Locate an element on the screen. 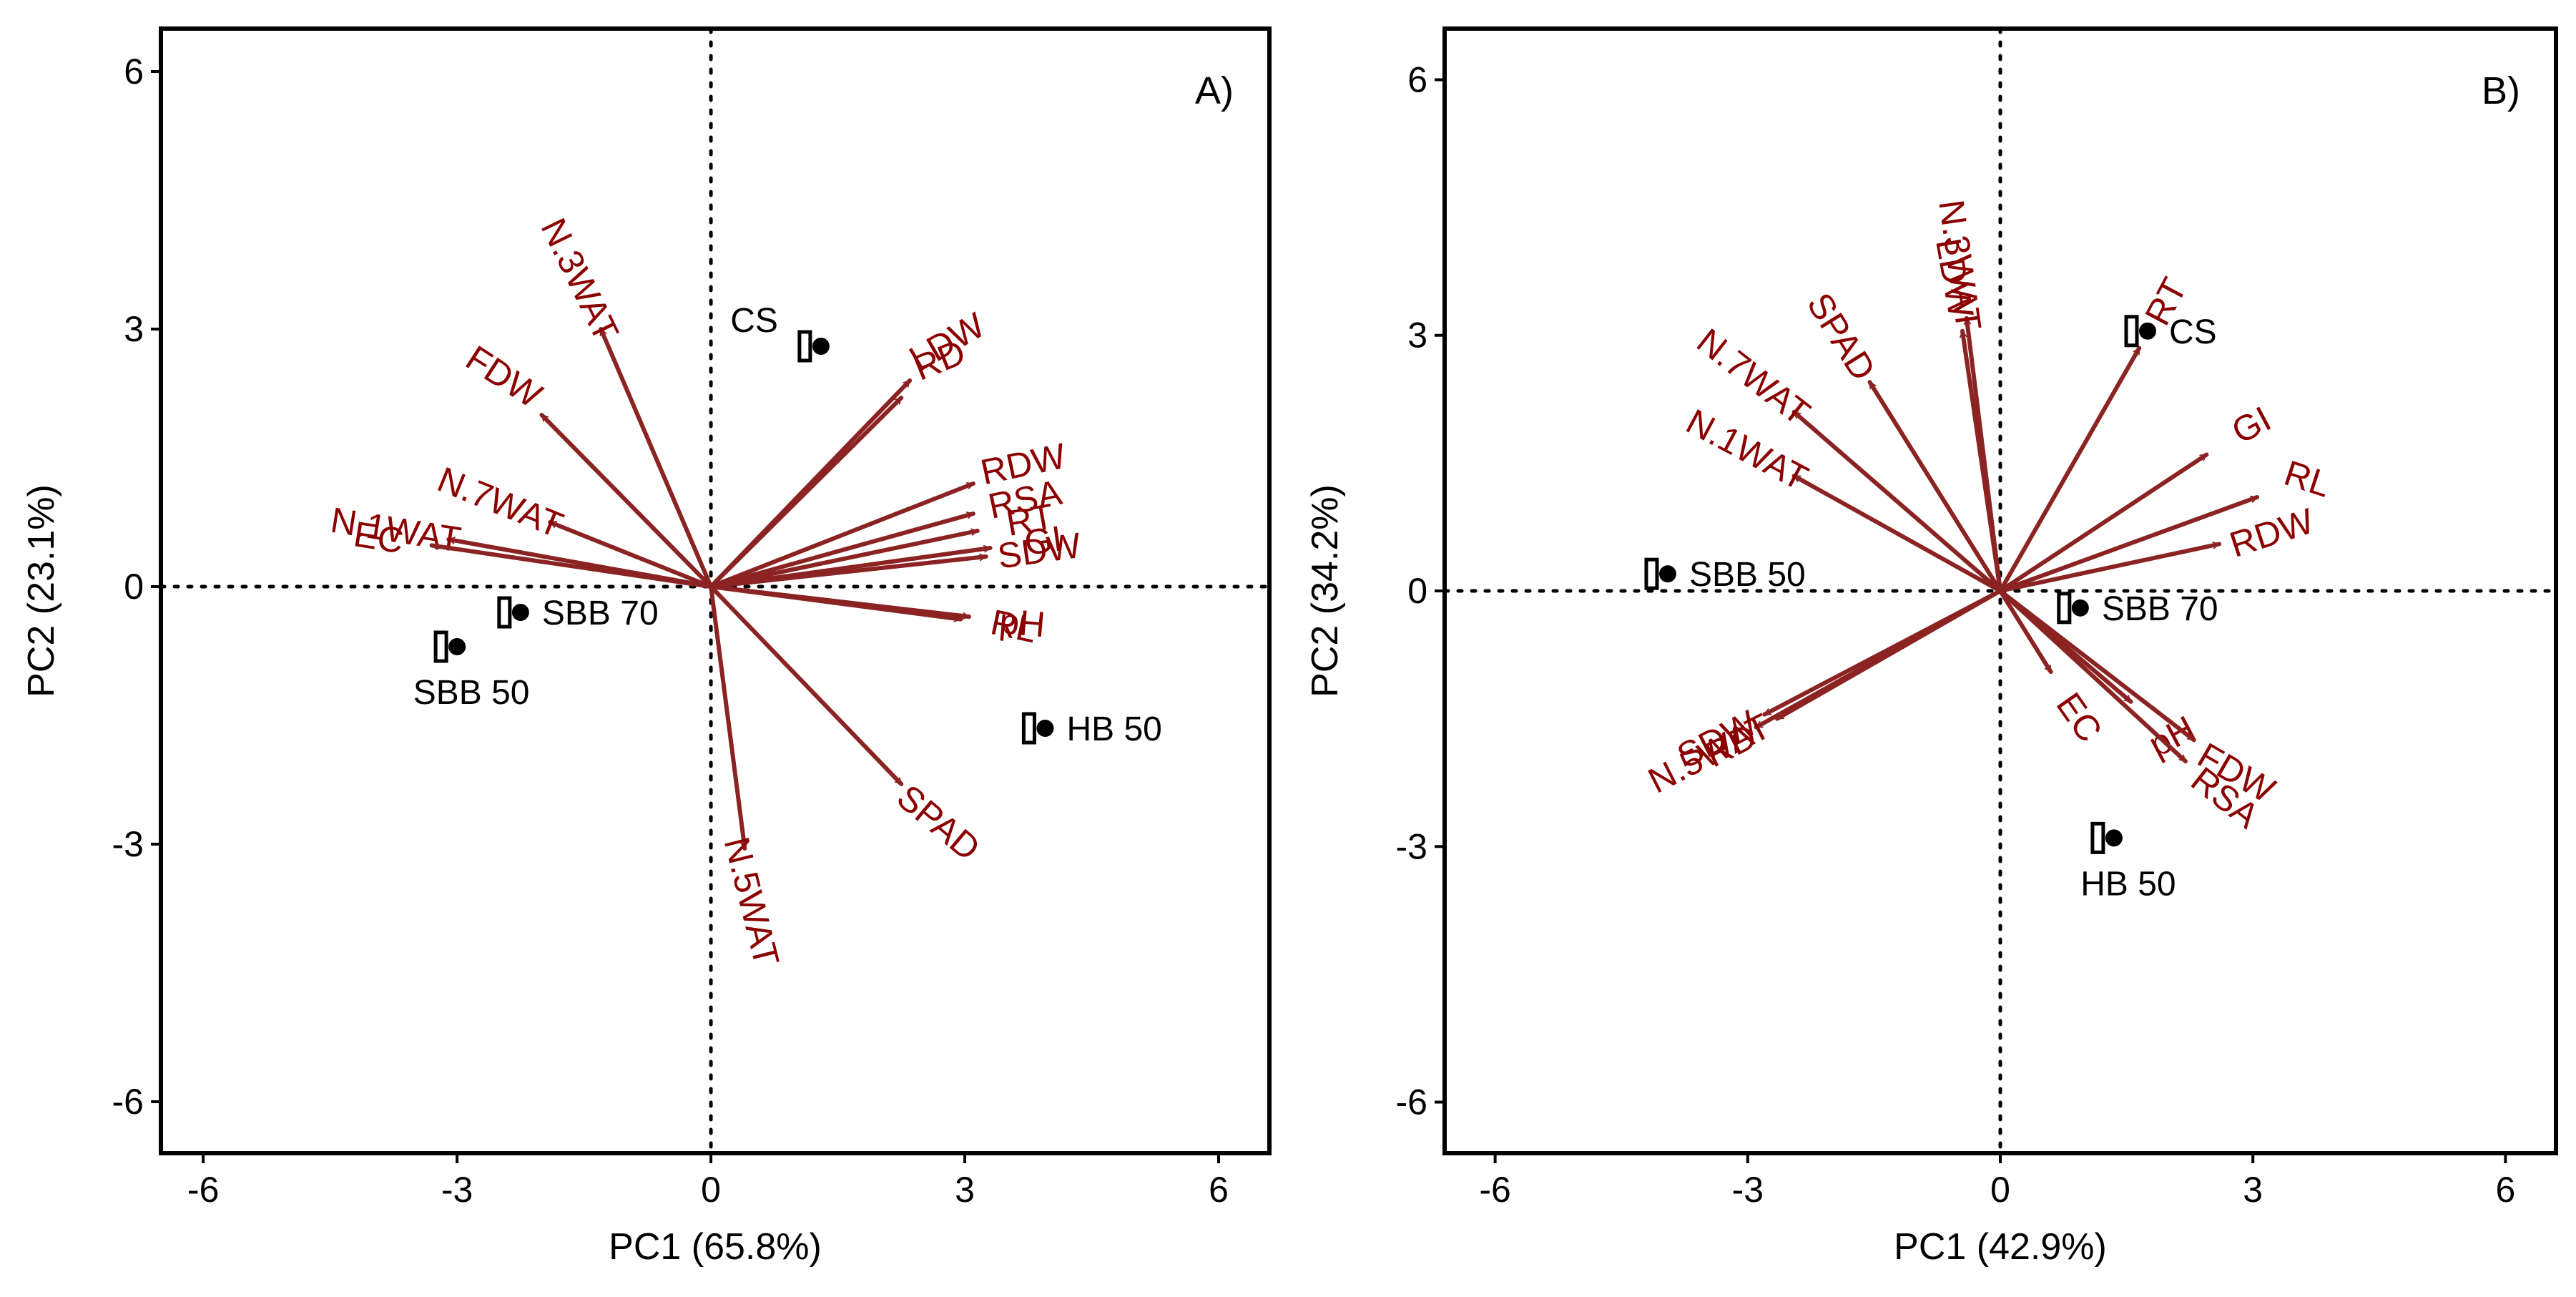 The image size is (2576, 1297). loading-label-ph: pH is located at coordinates (1023, 623).